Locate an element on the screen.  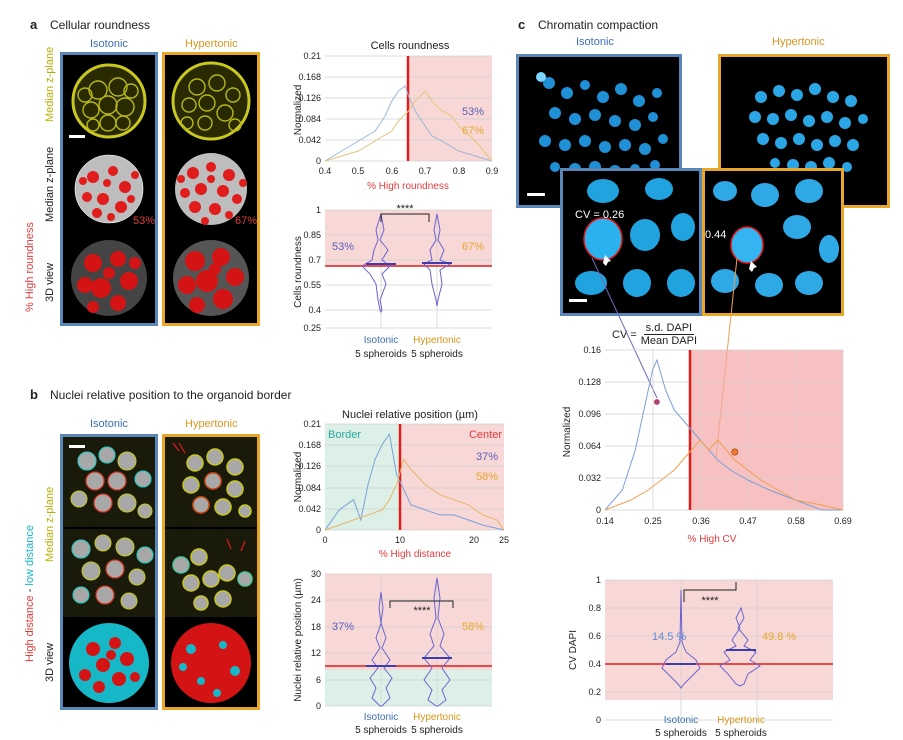
b-hist-xtick: 25 is located at coordinates (504, 540).